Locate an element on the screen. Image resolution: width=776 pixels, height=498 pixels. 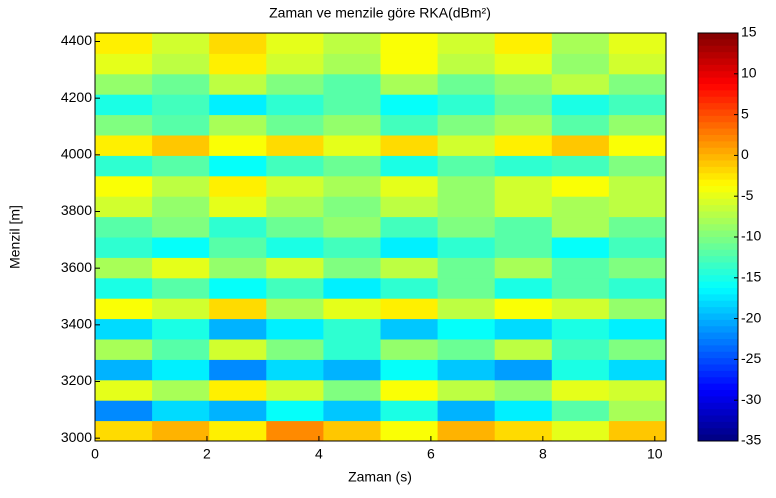
x-tick-label: 0 is located at coordinates (95, 454).